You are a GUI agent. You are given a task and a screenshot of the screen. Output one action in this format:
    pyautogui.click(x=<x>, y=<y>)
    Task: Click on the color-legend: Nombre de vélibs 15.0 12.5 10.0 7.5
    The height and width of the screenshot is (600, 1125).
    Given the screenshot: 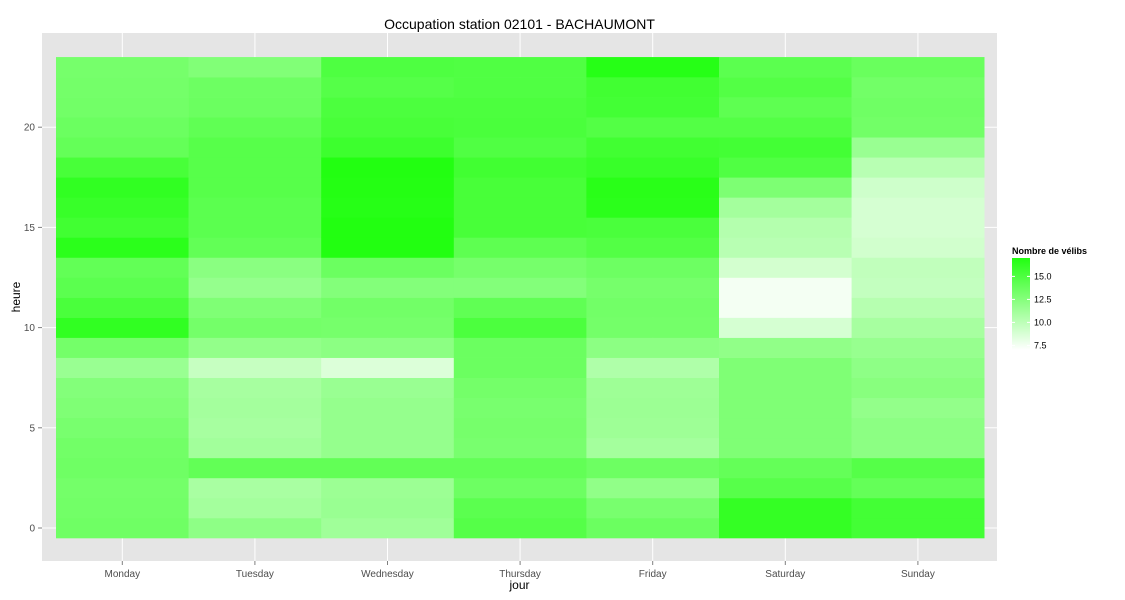 What is the action you would take?
    pyautogui.click(x=1049, y=298)
    